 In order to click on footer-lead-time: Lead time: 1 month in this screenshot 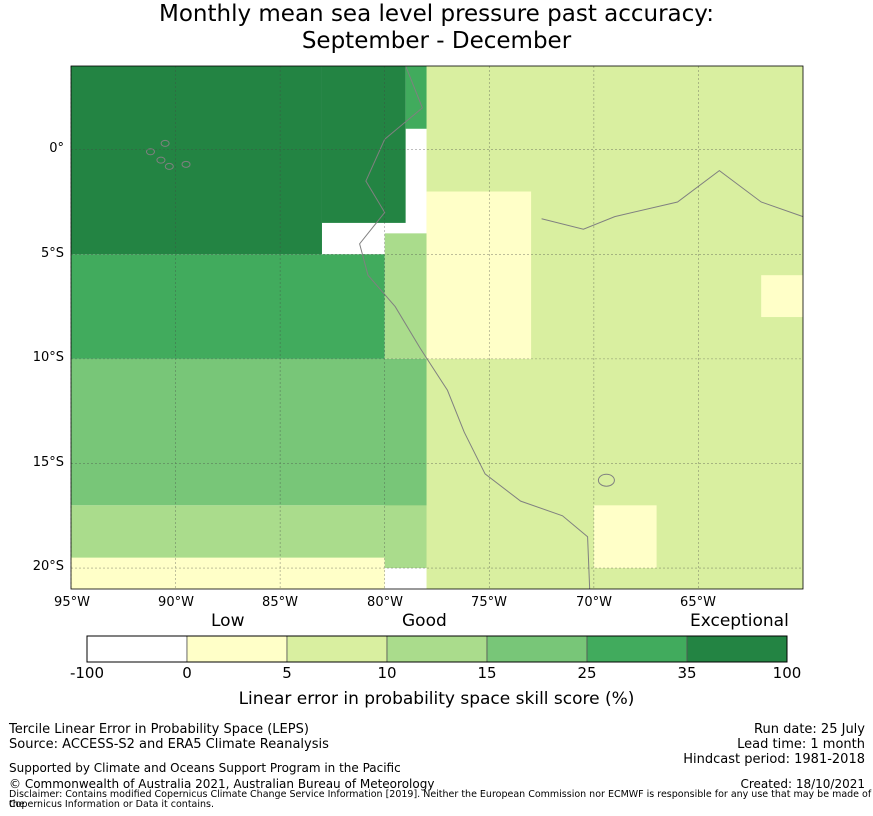, I will do `click(801, 744)`.